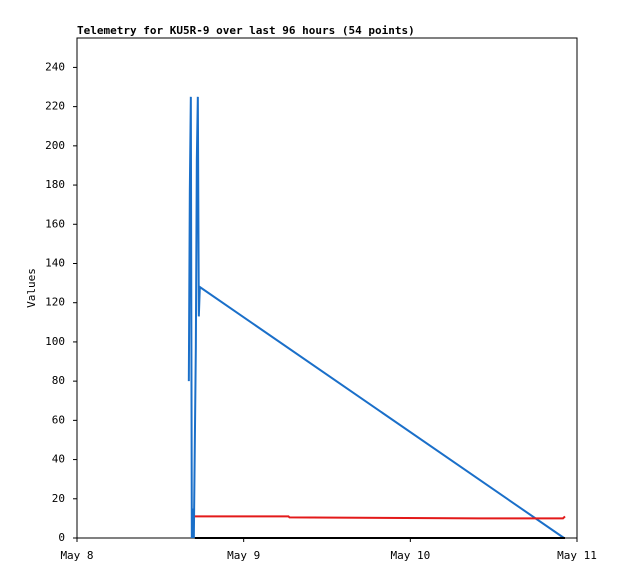 The image size is (618, 579). I want to click on y-tick-label: 180, so click(55, 184).